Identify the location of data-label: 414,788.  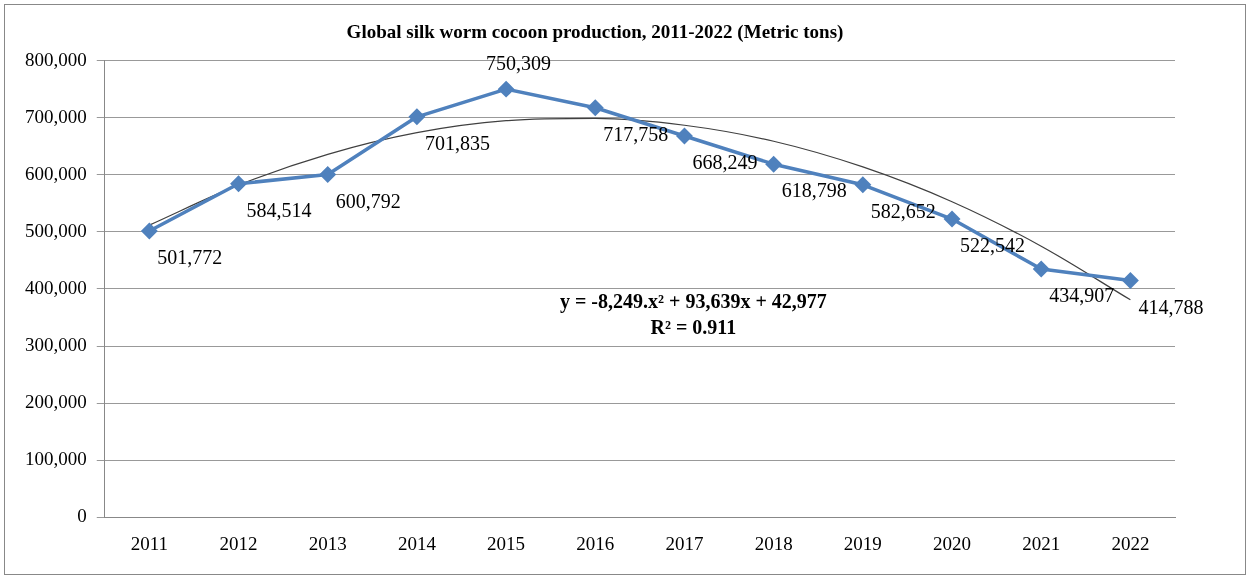
(1171, 306).